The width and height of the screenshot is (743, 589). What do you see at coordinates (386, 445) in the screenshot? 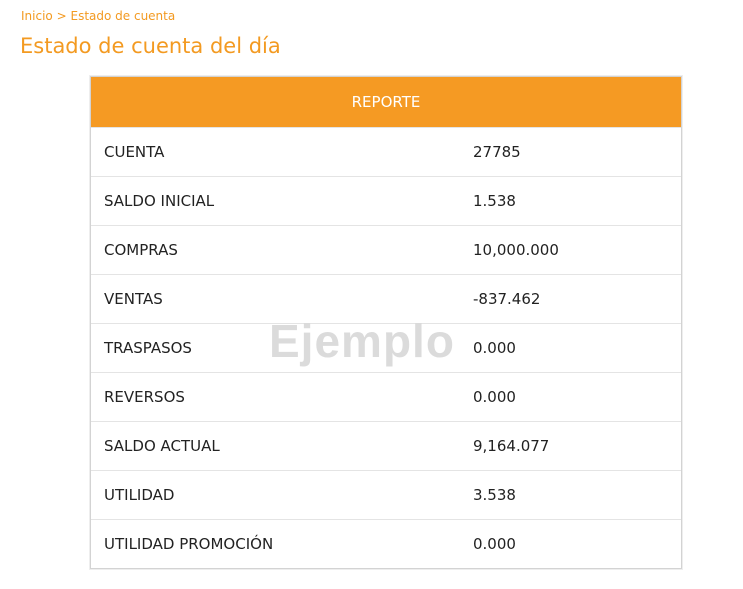
I see `table-row-saldo-actual: SALDO ACTUAL 9,164.077` at bounding box center [386, 445].